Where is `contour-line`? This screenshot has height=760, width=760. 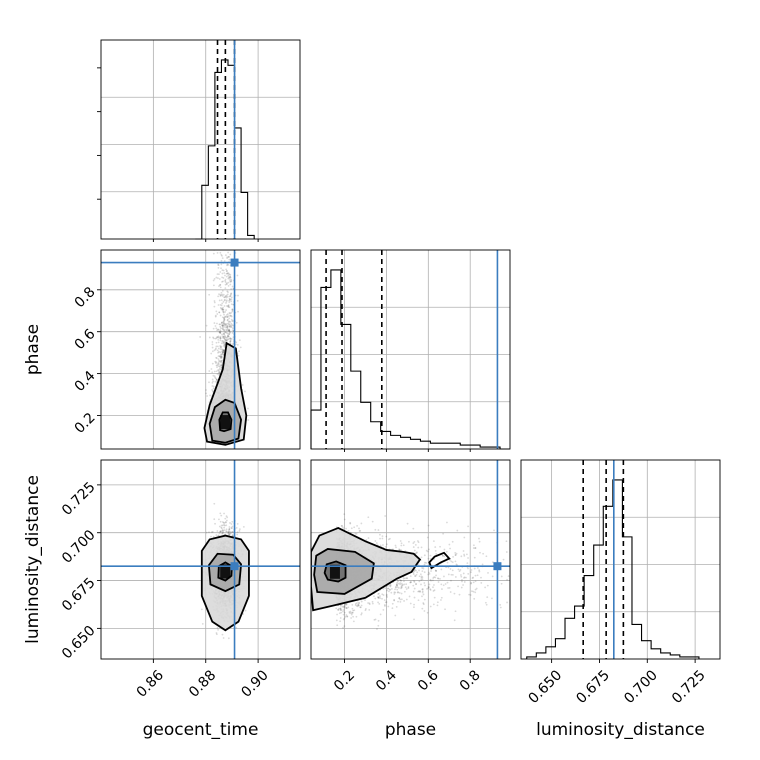 contour-line is located at coordinates (225, 572).